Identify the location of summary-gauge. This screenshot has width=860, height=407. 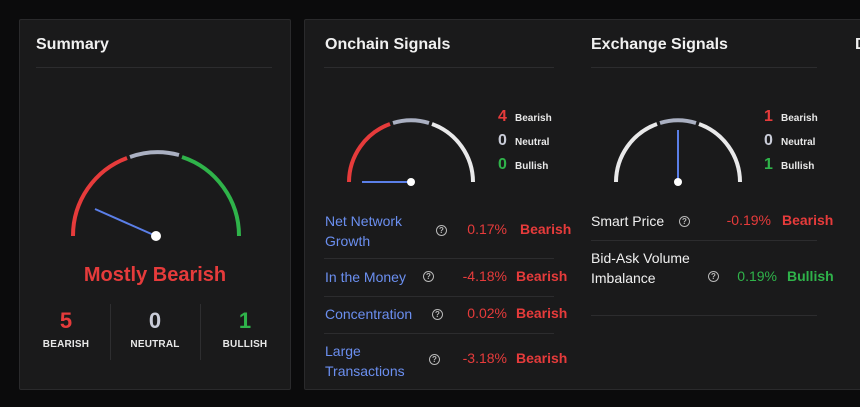
(156, 195).